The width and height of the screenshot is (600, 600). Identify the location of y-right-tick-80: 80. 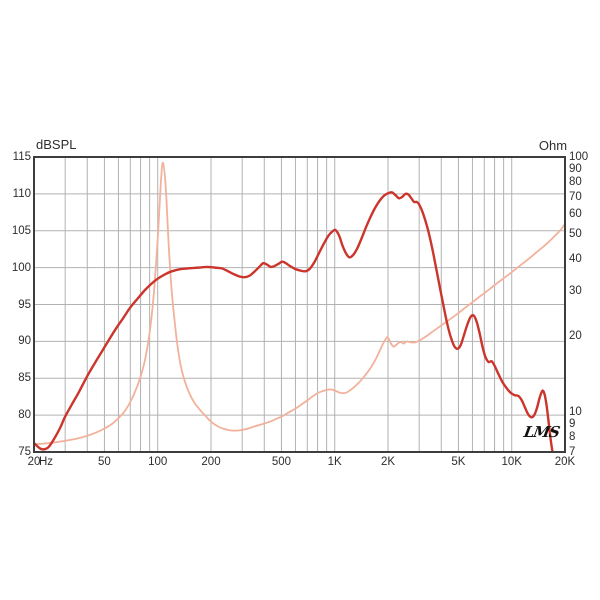
(575, 181).